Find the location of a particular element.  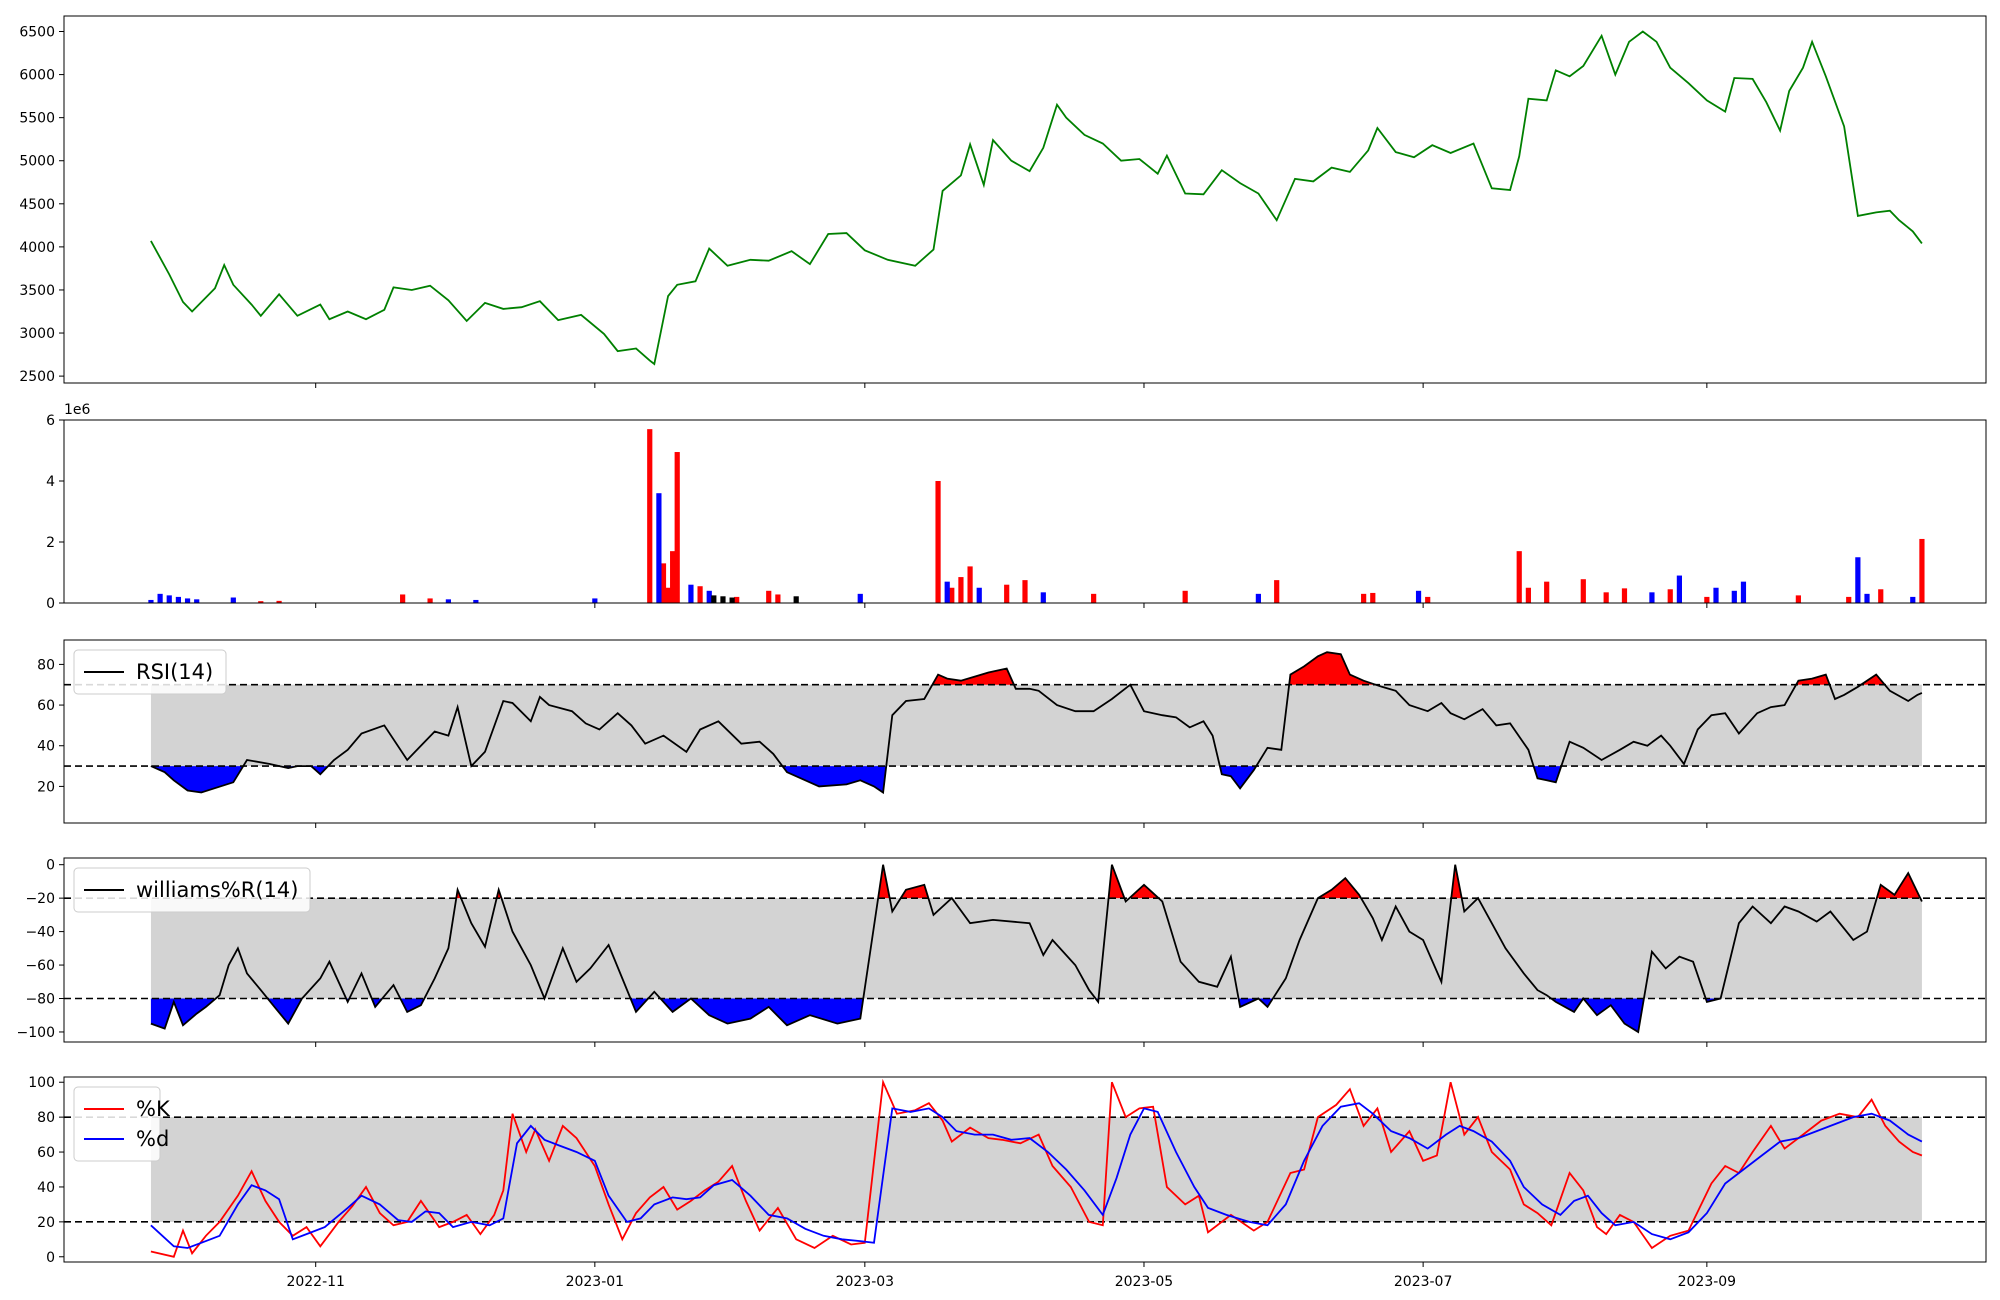

williams-ytick-label: −20 is located at coordinates (40, 899).